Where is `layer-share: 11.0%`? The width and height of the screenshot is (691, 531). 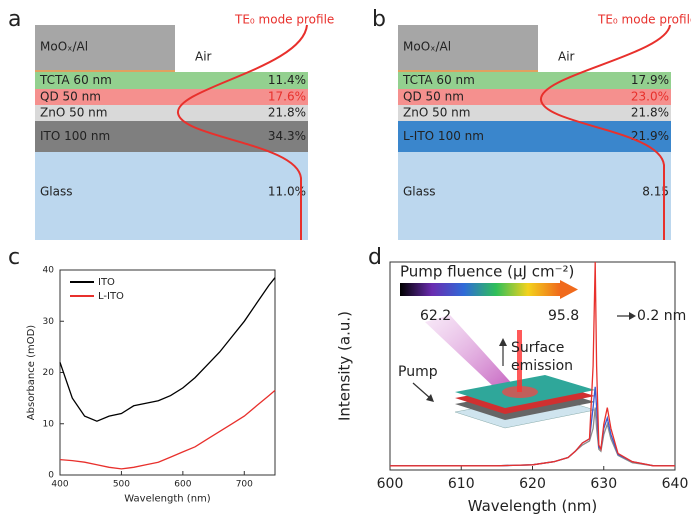 layer-share: 11.0% is located at coordinates (287, 192).